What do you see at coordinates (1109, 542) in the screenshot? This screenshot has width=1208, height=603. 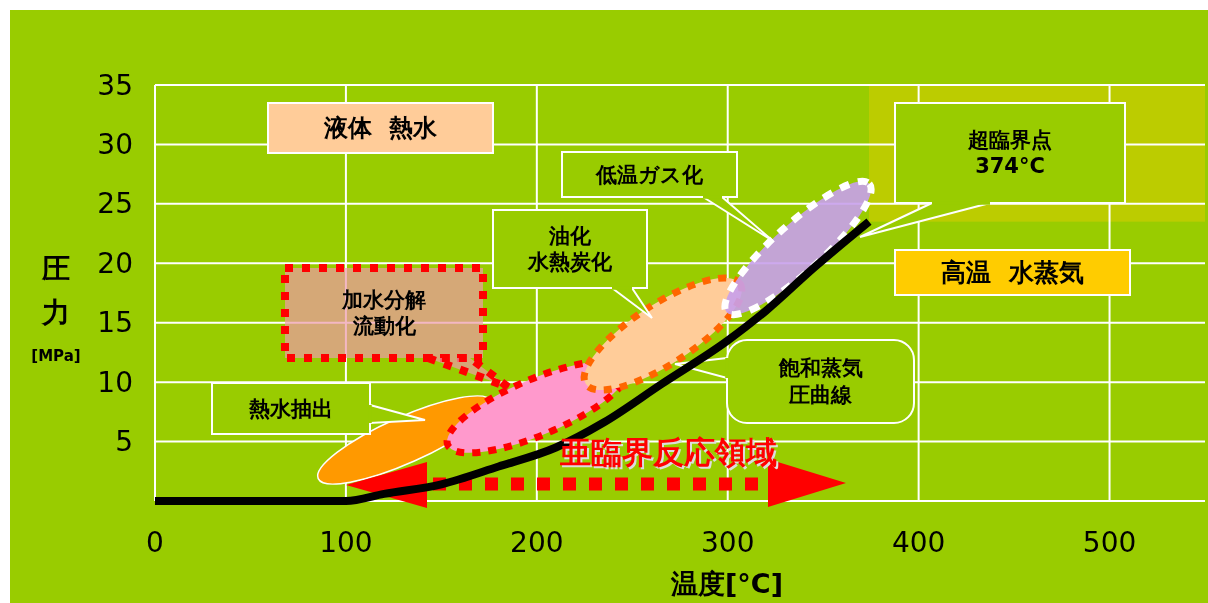 I see `x-tick-label: 500` at bounding box center [1109, 542].